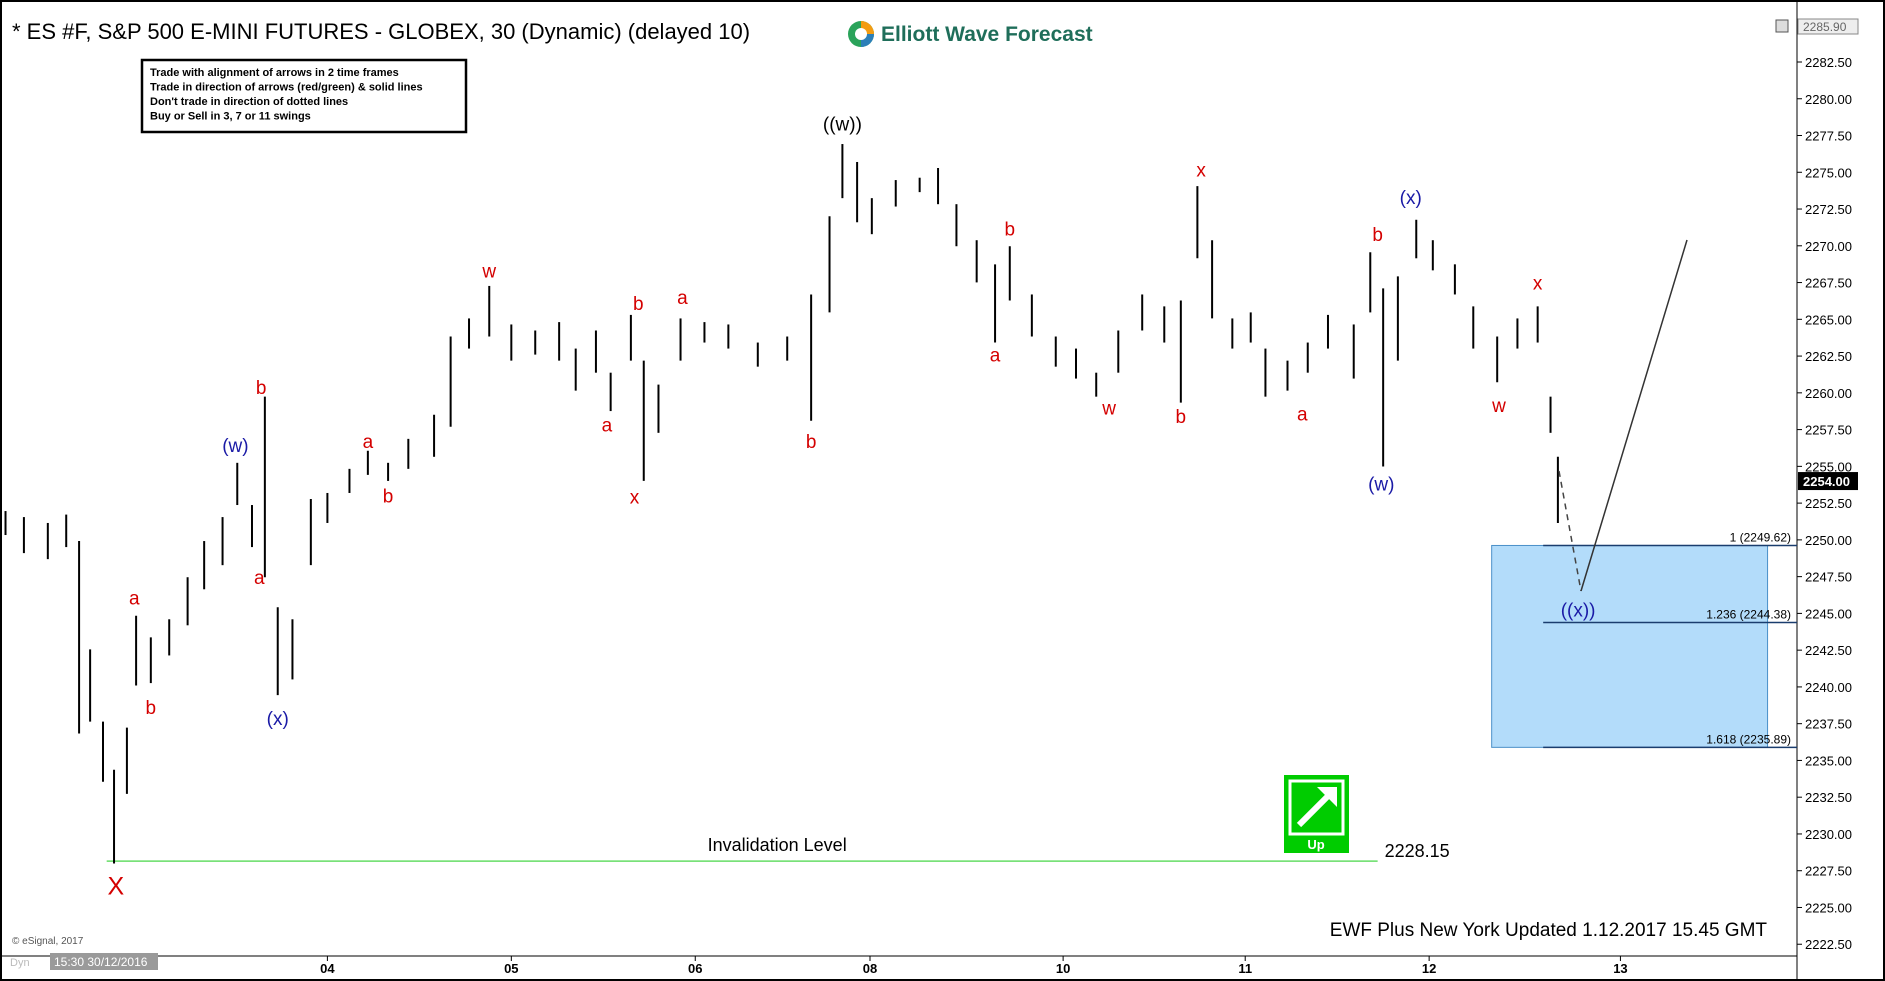 This screenshot has height=981, width=1885. I want to click on invalidation-value: 2228.15, so click(1417, 851).